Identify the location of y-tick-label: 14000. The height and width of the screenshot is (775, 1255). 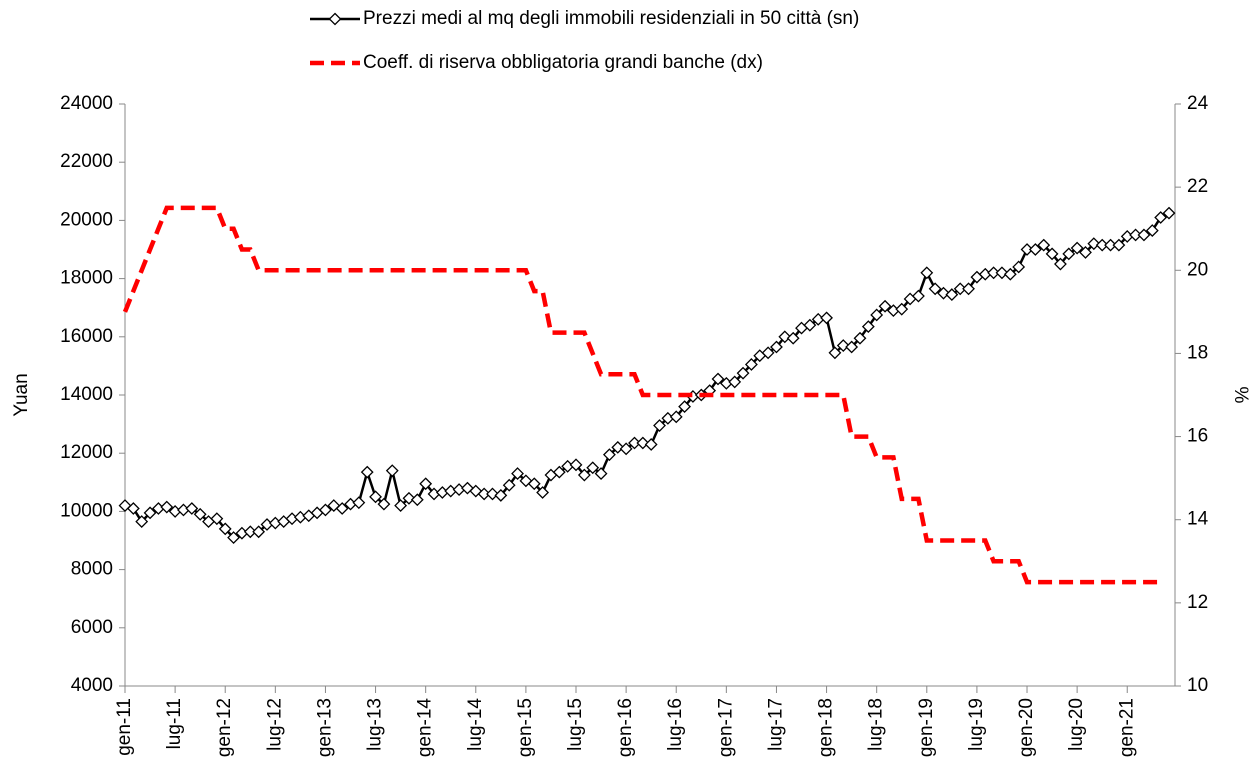
(86, 394).